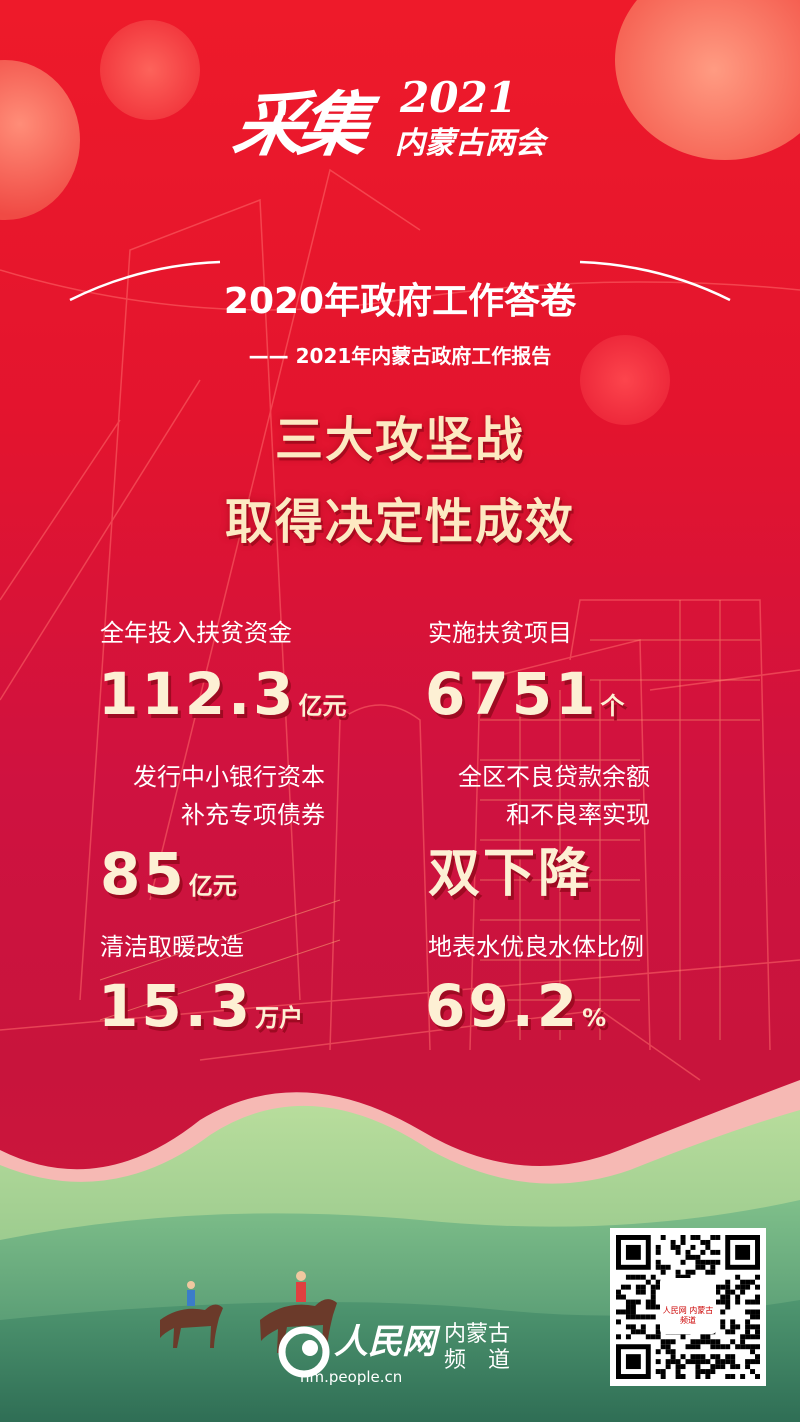  I want to click on stat-label: 清洁取暖改造, so click(172, 947).